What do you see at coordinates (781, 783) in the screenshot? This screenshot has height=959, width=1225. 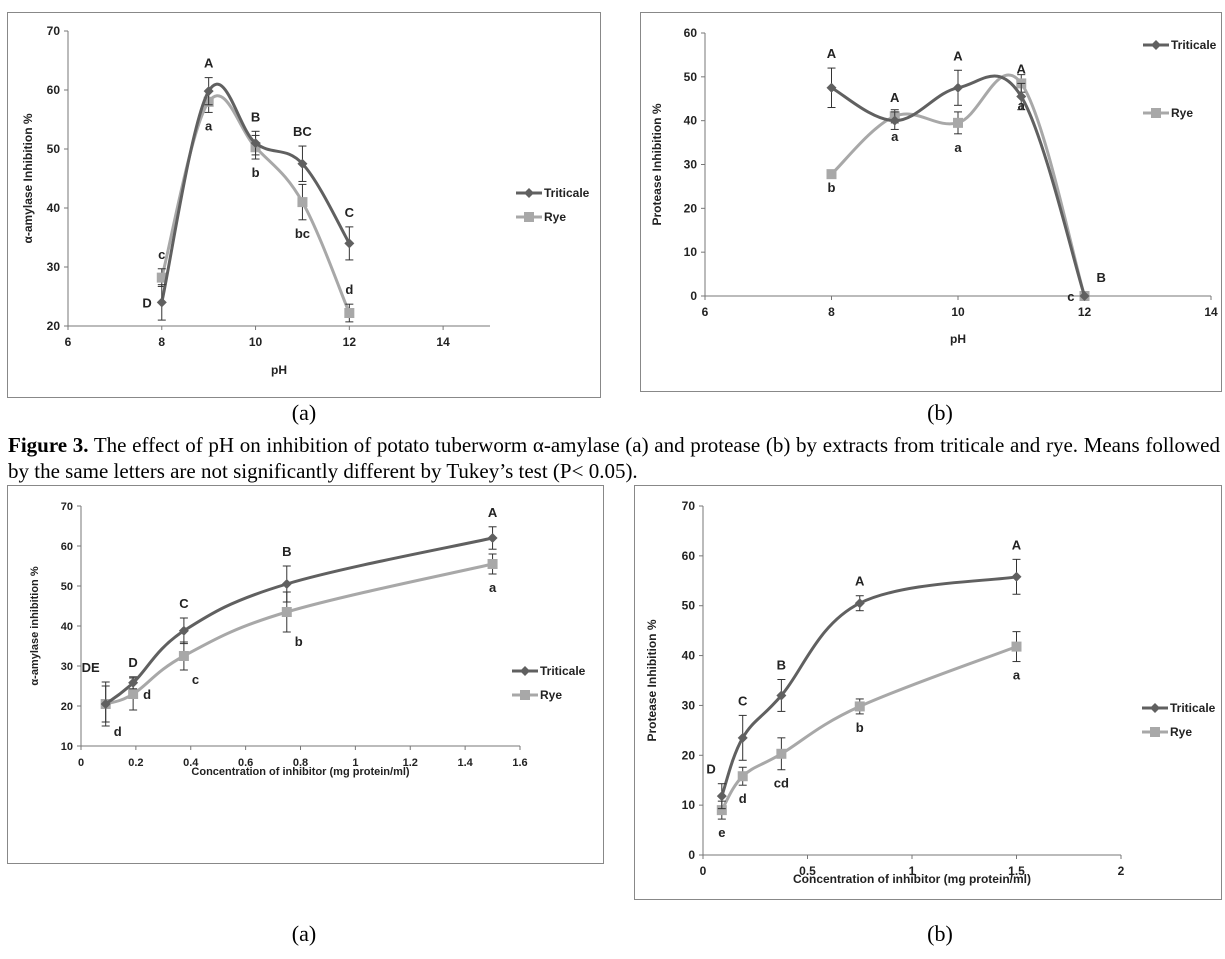 I see `significance-letter: cd` at bounding box center [781, 783].